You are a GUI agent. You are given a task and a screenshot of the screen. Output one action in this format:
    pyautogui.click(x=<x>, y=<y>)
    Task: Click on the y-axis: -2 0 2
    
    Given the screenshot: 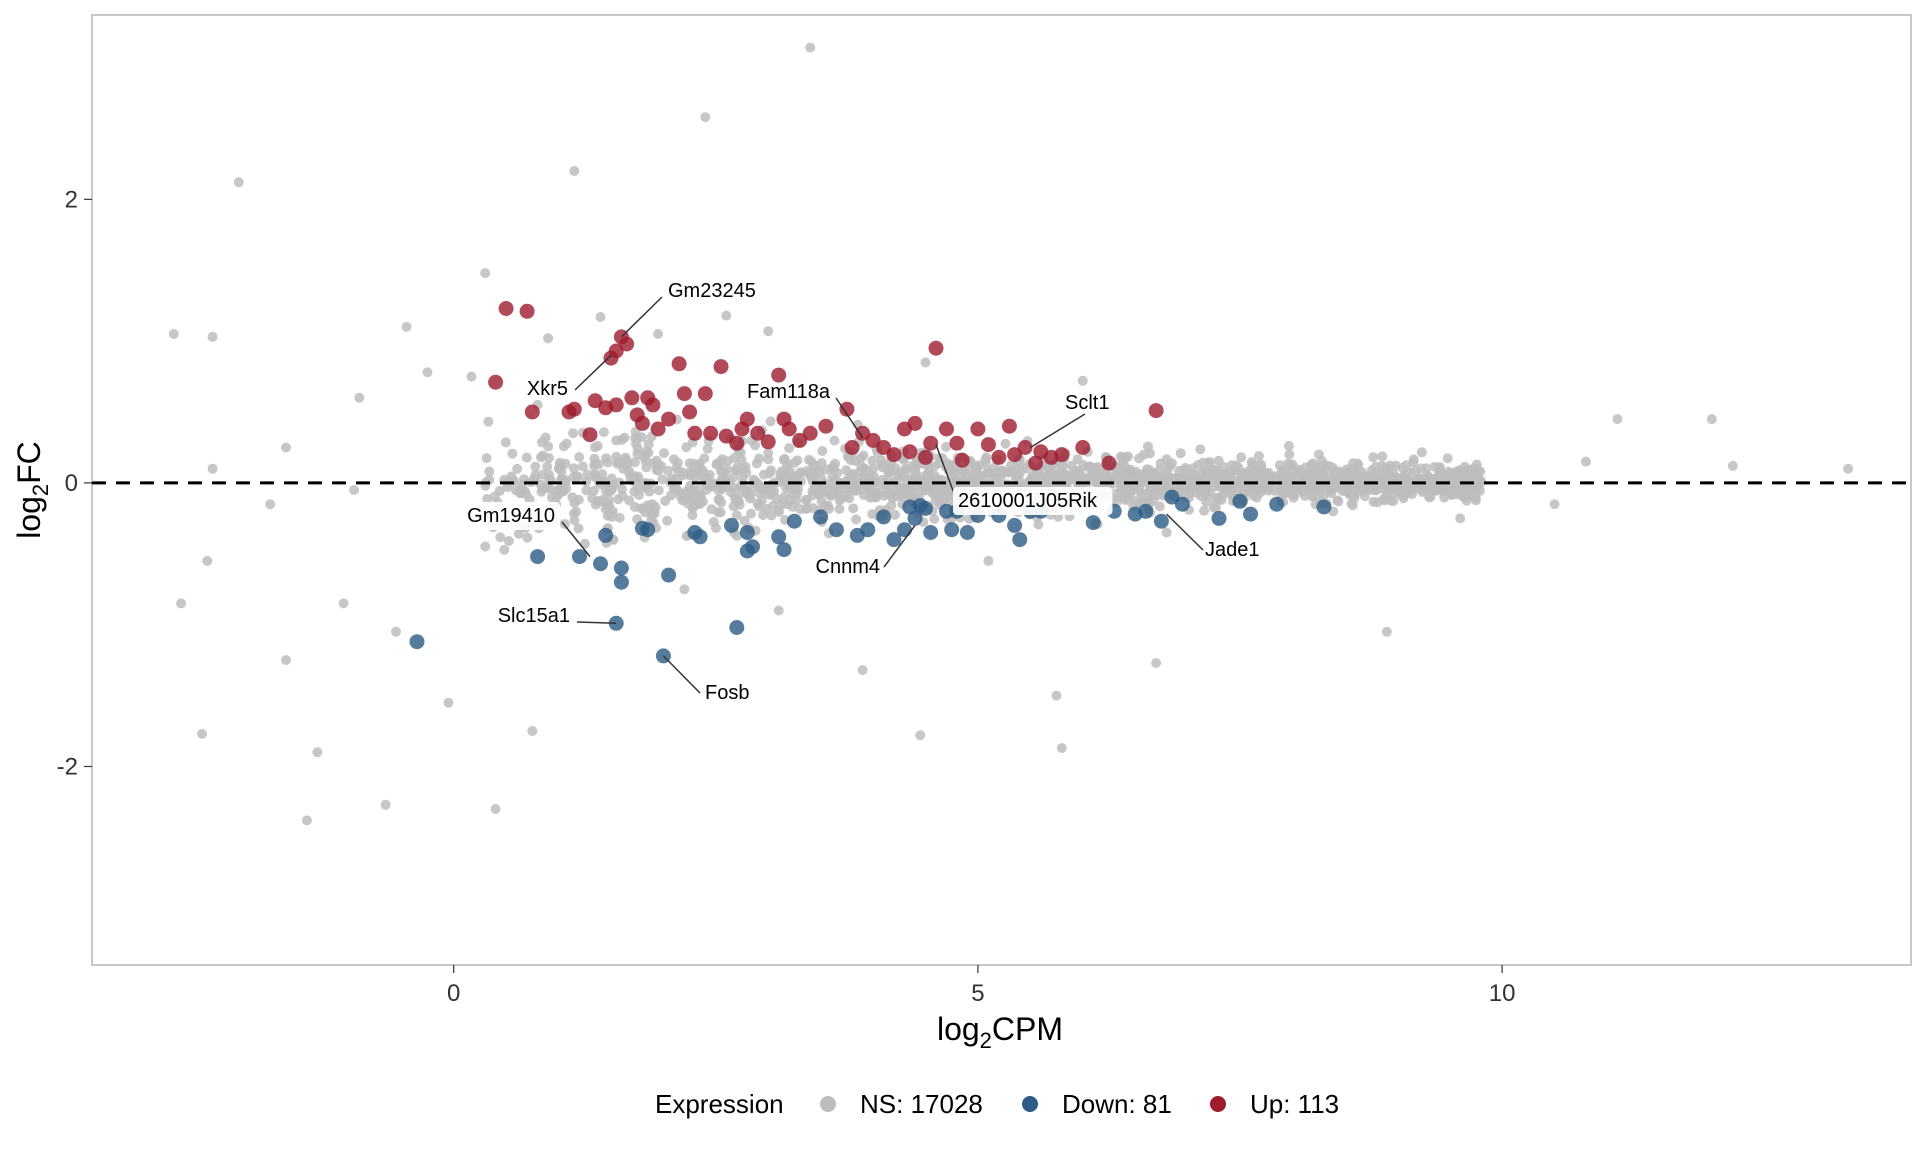 What is the action you would take?
    pyautogui.click(x=74, y=483)
    